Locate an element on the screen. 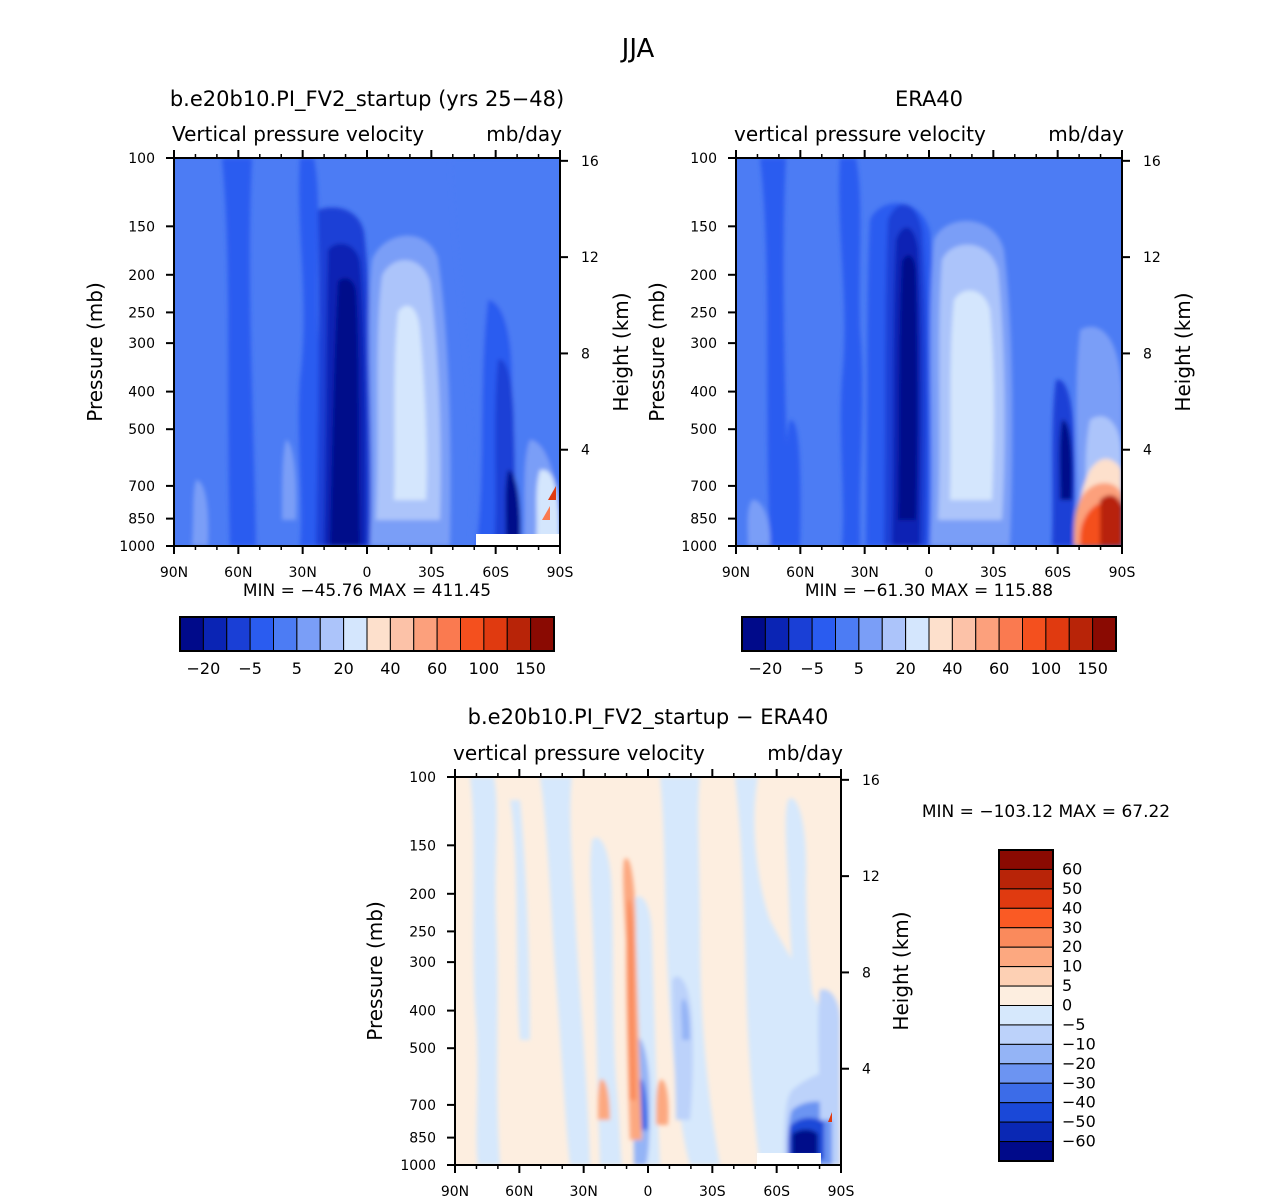 Image resolution: width=1285 pixels, height=1203 pixels. panel-title: ERA40 is located at coordinates (929, 99).